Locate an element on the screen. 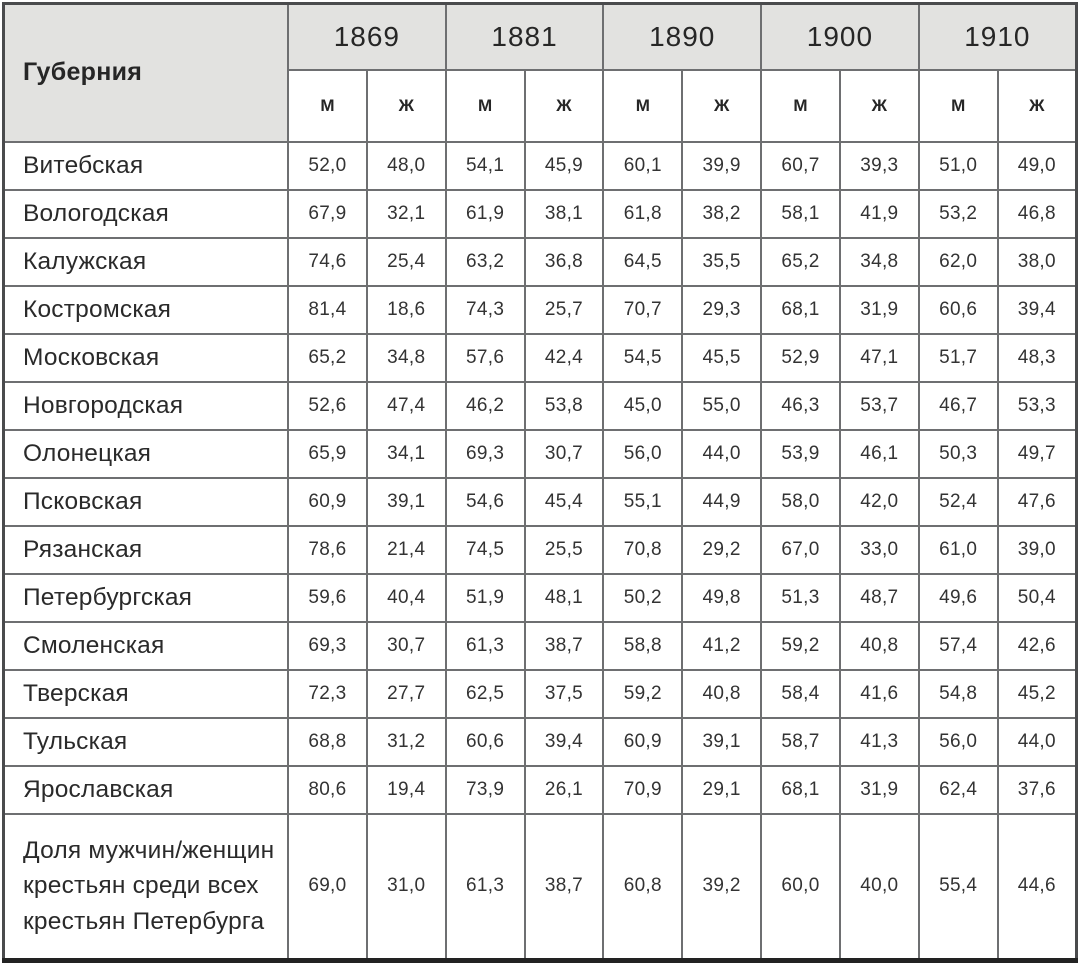 Image resolution: width=1080 pixels, height=971 pixels. value-cell: 30,7 is located at coordinates (406, 645).